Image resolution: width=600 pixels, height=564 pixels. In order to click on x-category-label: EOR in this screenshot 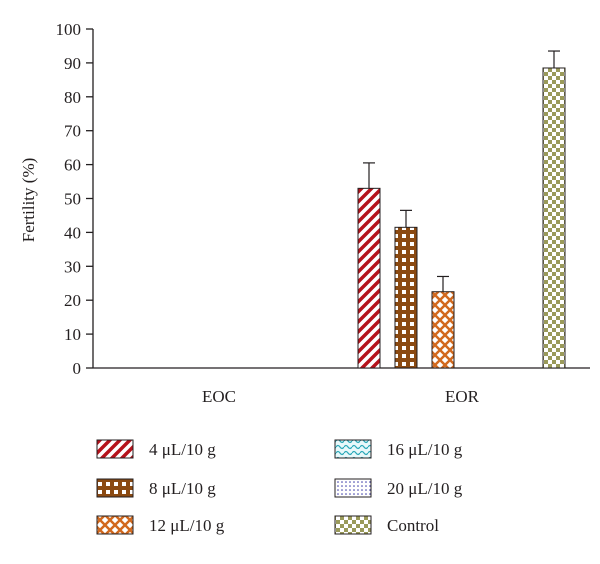, I will do `click(462, 396)`.